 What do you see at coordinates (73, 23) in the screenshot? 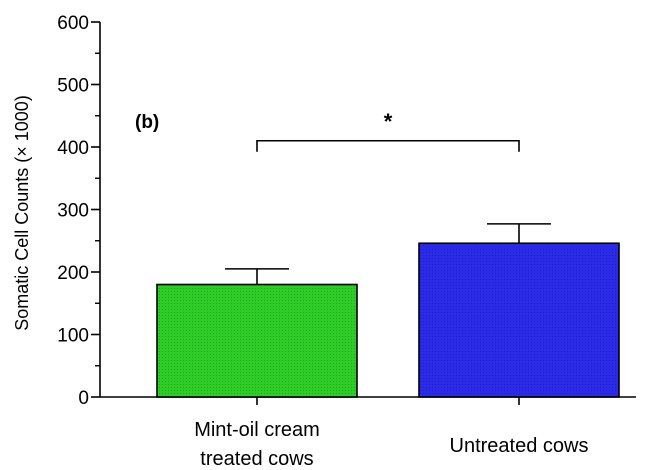
I see `y-tick-label: 600` at bounding box center [73, 23].